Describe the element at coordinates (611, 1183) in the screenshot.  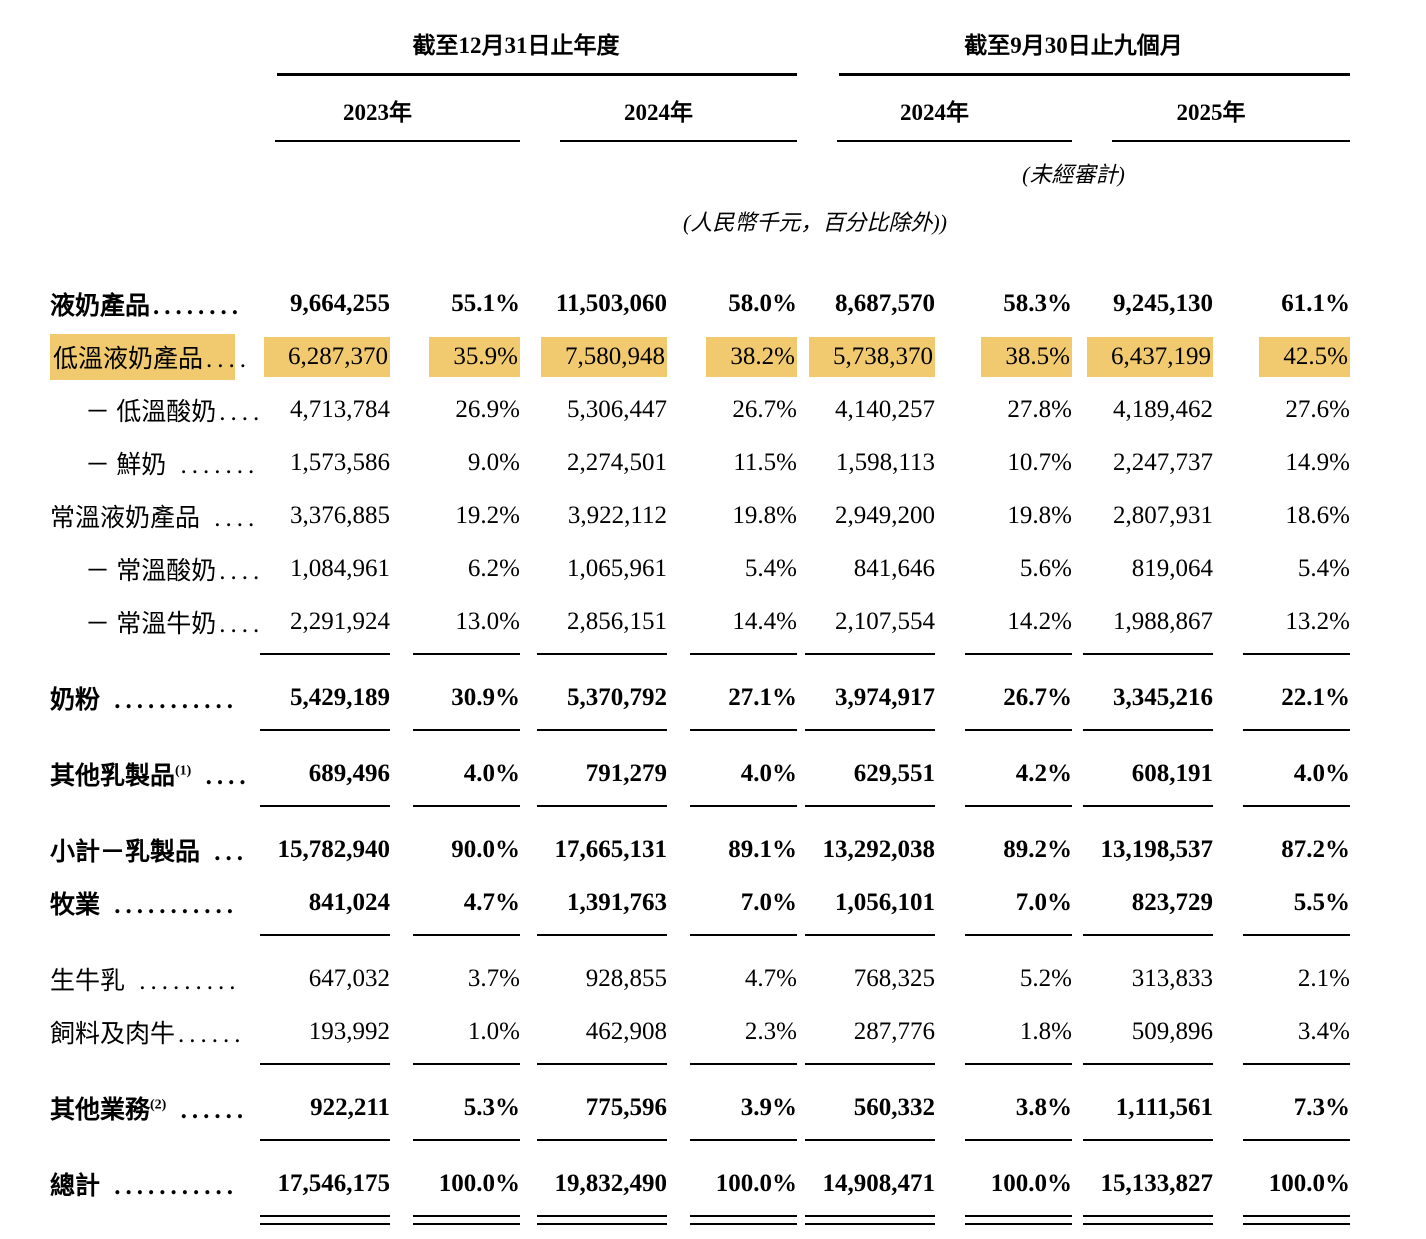
I see `cell-value: 19,832,490` at that location.